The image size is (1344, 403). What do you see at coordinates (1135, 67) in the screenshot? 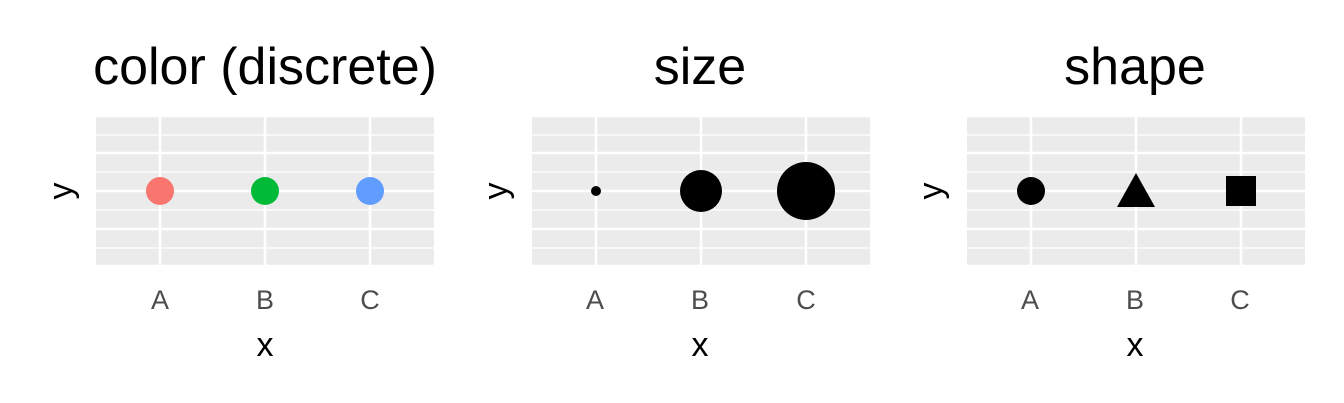
I see `chart-title: shape` at bounding box center [1135, 67].